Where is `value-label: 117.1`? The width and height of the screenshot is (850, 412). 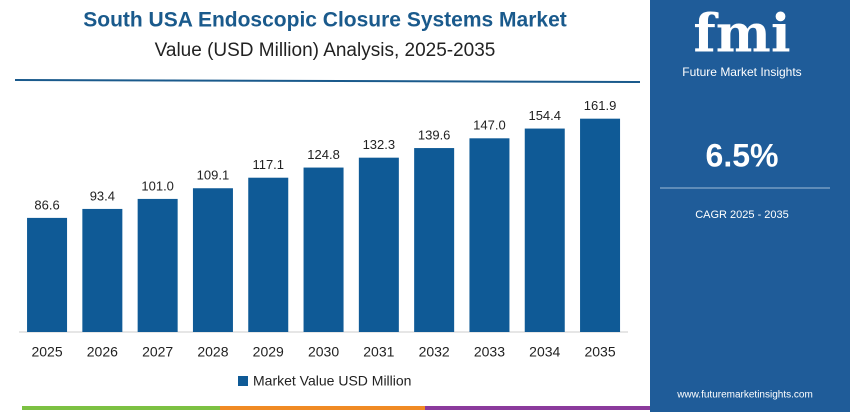
value-label: 117.1 is located at coordinates (268, 164).